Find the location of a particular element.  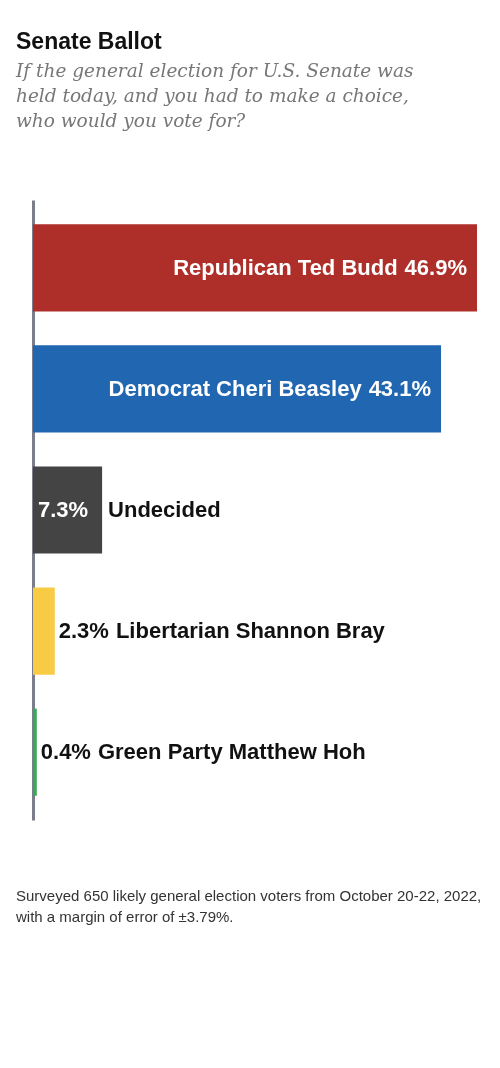

data-label: 2.3% is located at coordinates (83, 631).